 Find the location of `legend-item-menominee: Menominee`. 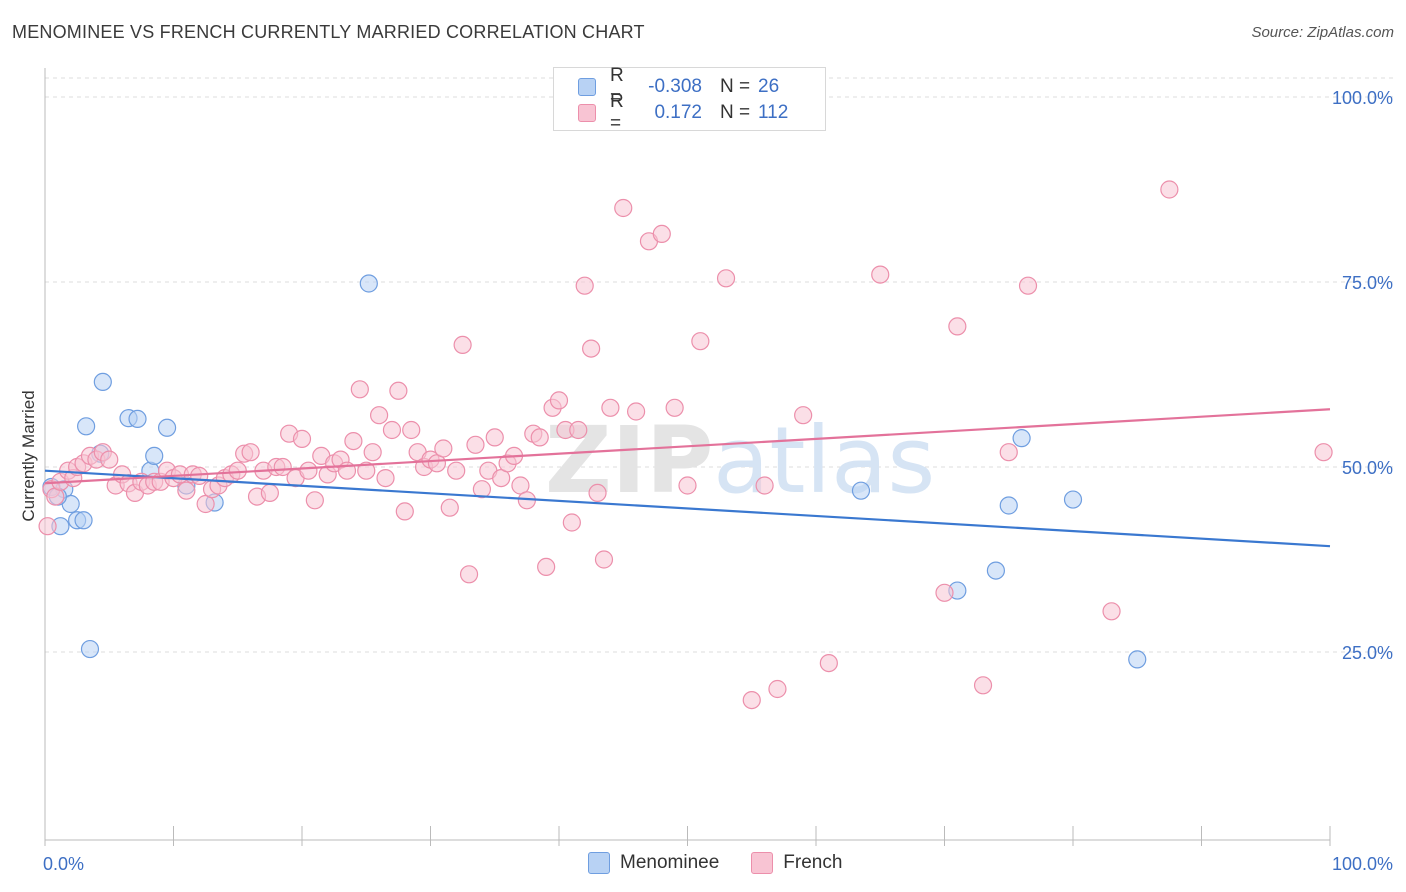

legend-item-menominee: Menominee is located at coordinates (653, 863).